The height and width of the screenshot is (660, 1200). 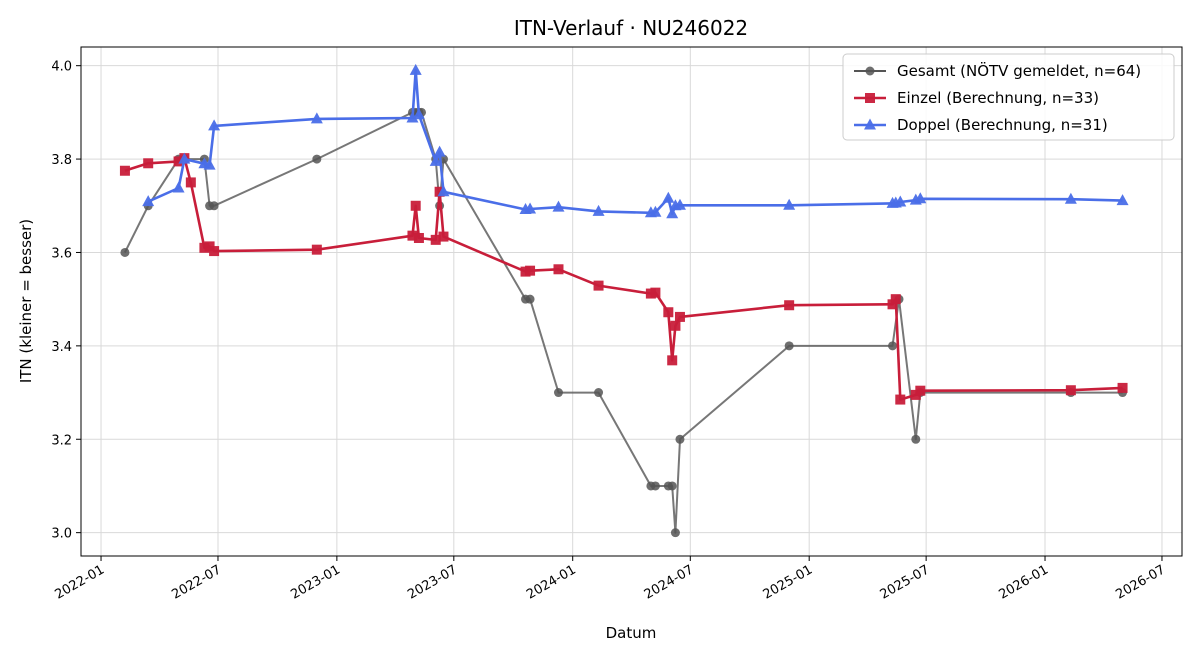 I want to click on legend-entry: Gesamt (NÖTV gemeldet, n=64), so click(x=997, y=70).